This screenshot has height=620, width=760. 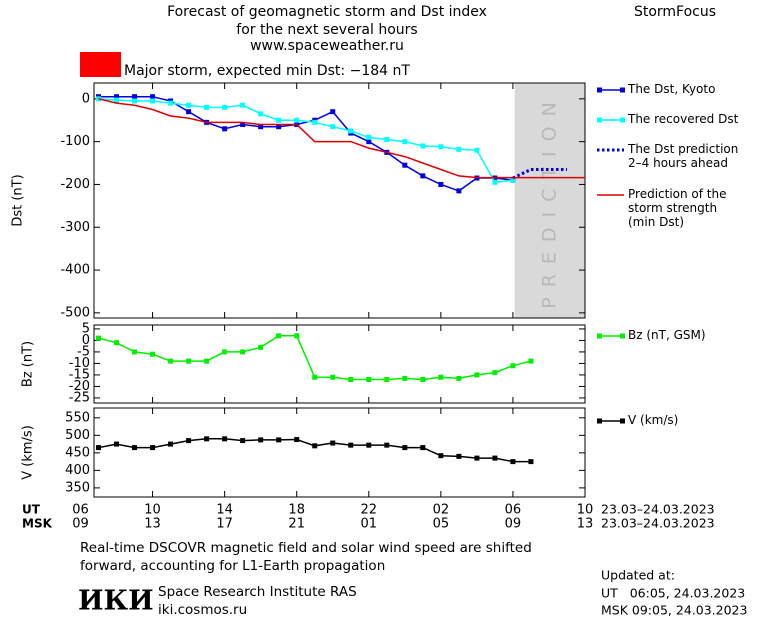 What do you see at coordinates (100, 64) in the screenshot?
I see `storm-swatch` at bounding box center [100, 64].